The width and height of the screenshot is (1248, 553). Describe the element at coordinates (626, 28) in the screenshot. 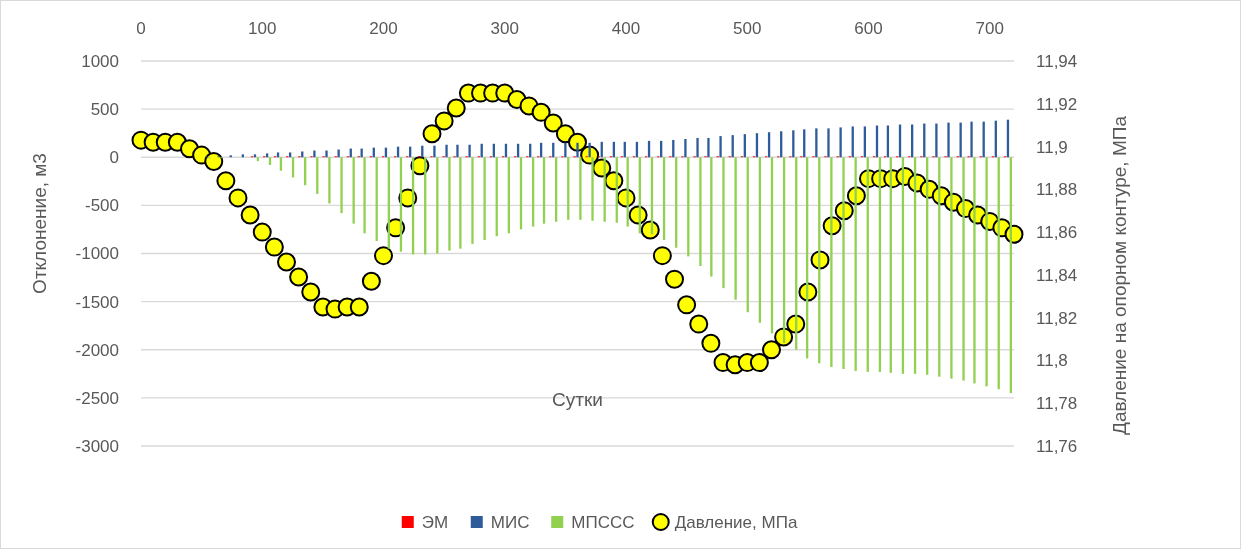

I see `x-tick-label: 400` at that location.